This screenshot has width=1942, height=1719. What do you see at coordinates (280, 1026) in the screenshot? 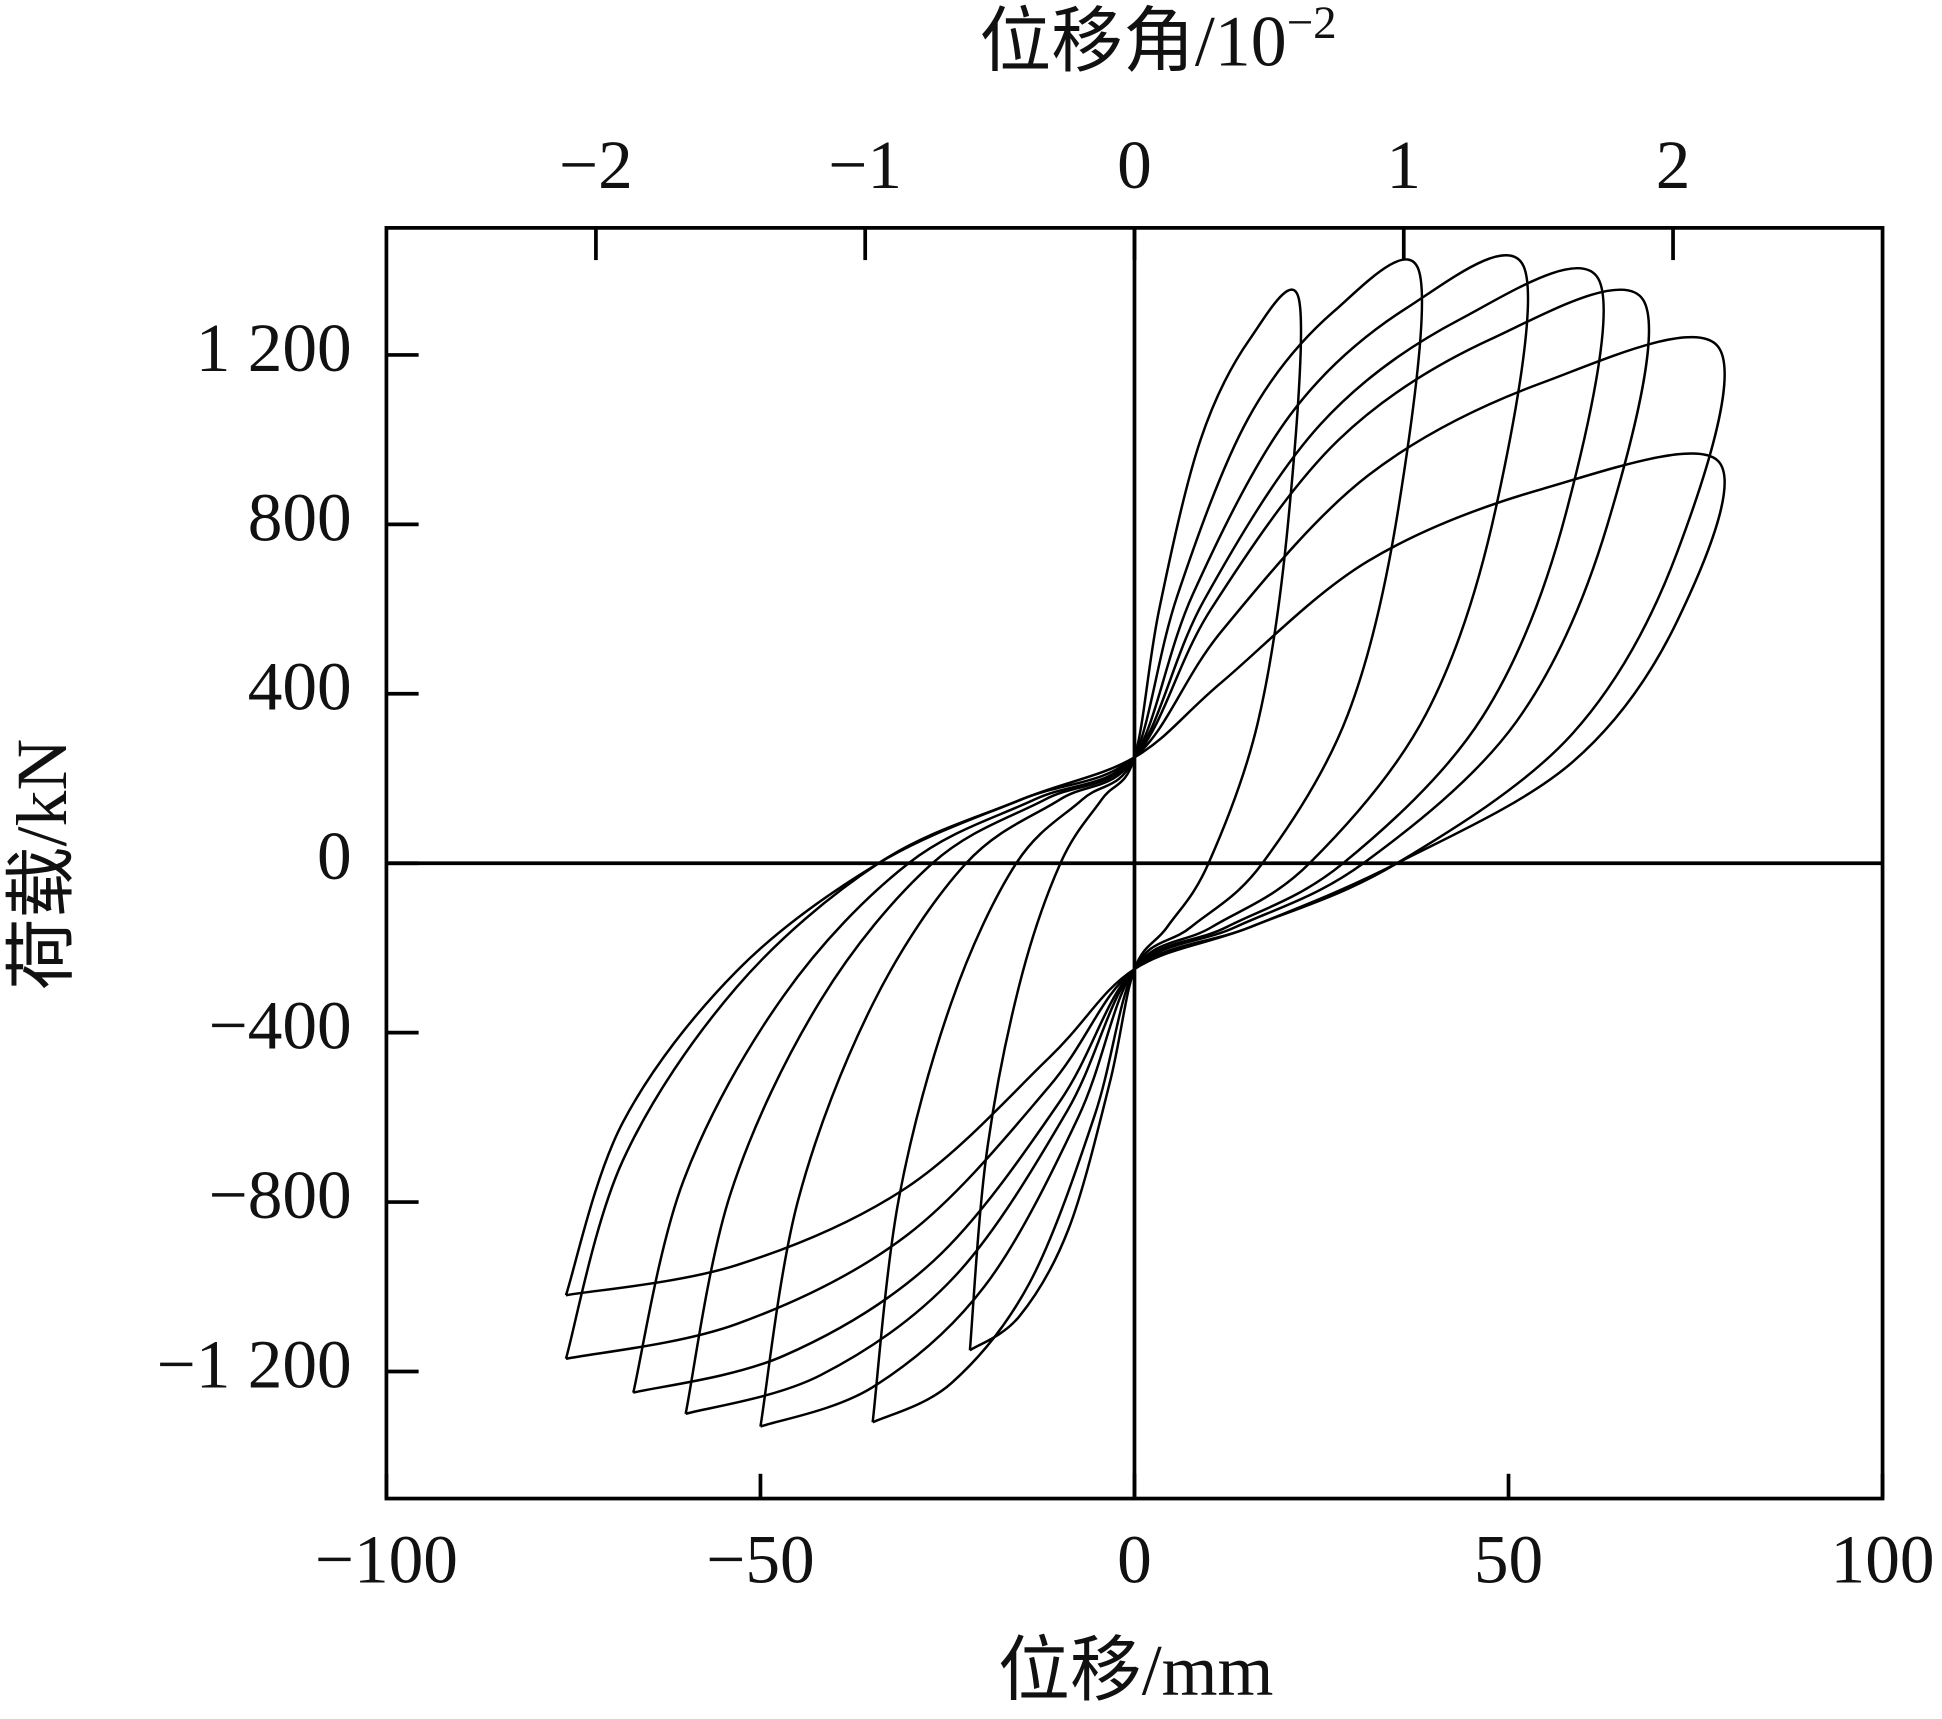
I see `y-tick-label: −400` at bounding box center [280, 1026].